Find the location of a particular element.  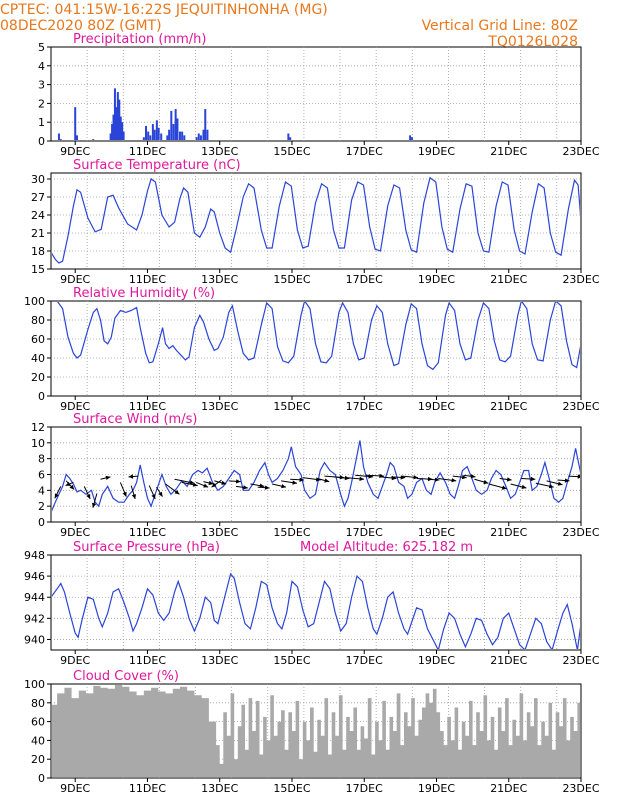

header-model: TQ0126L028 is located at coordinates (532, 42).